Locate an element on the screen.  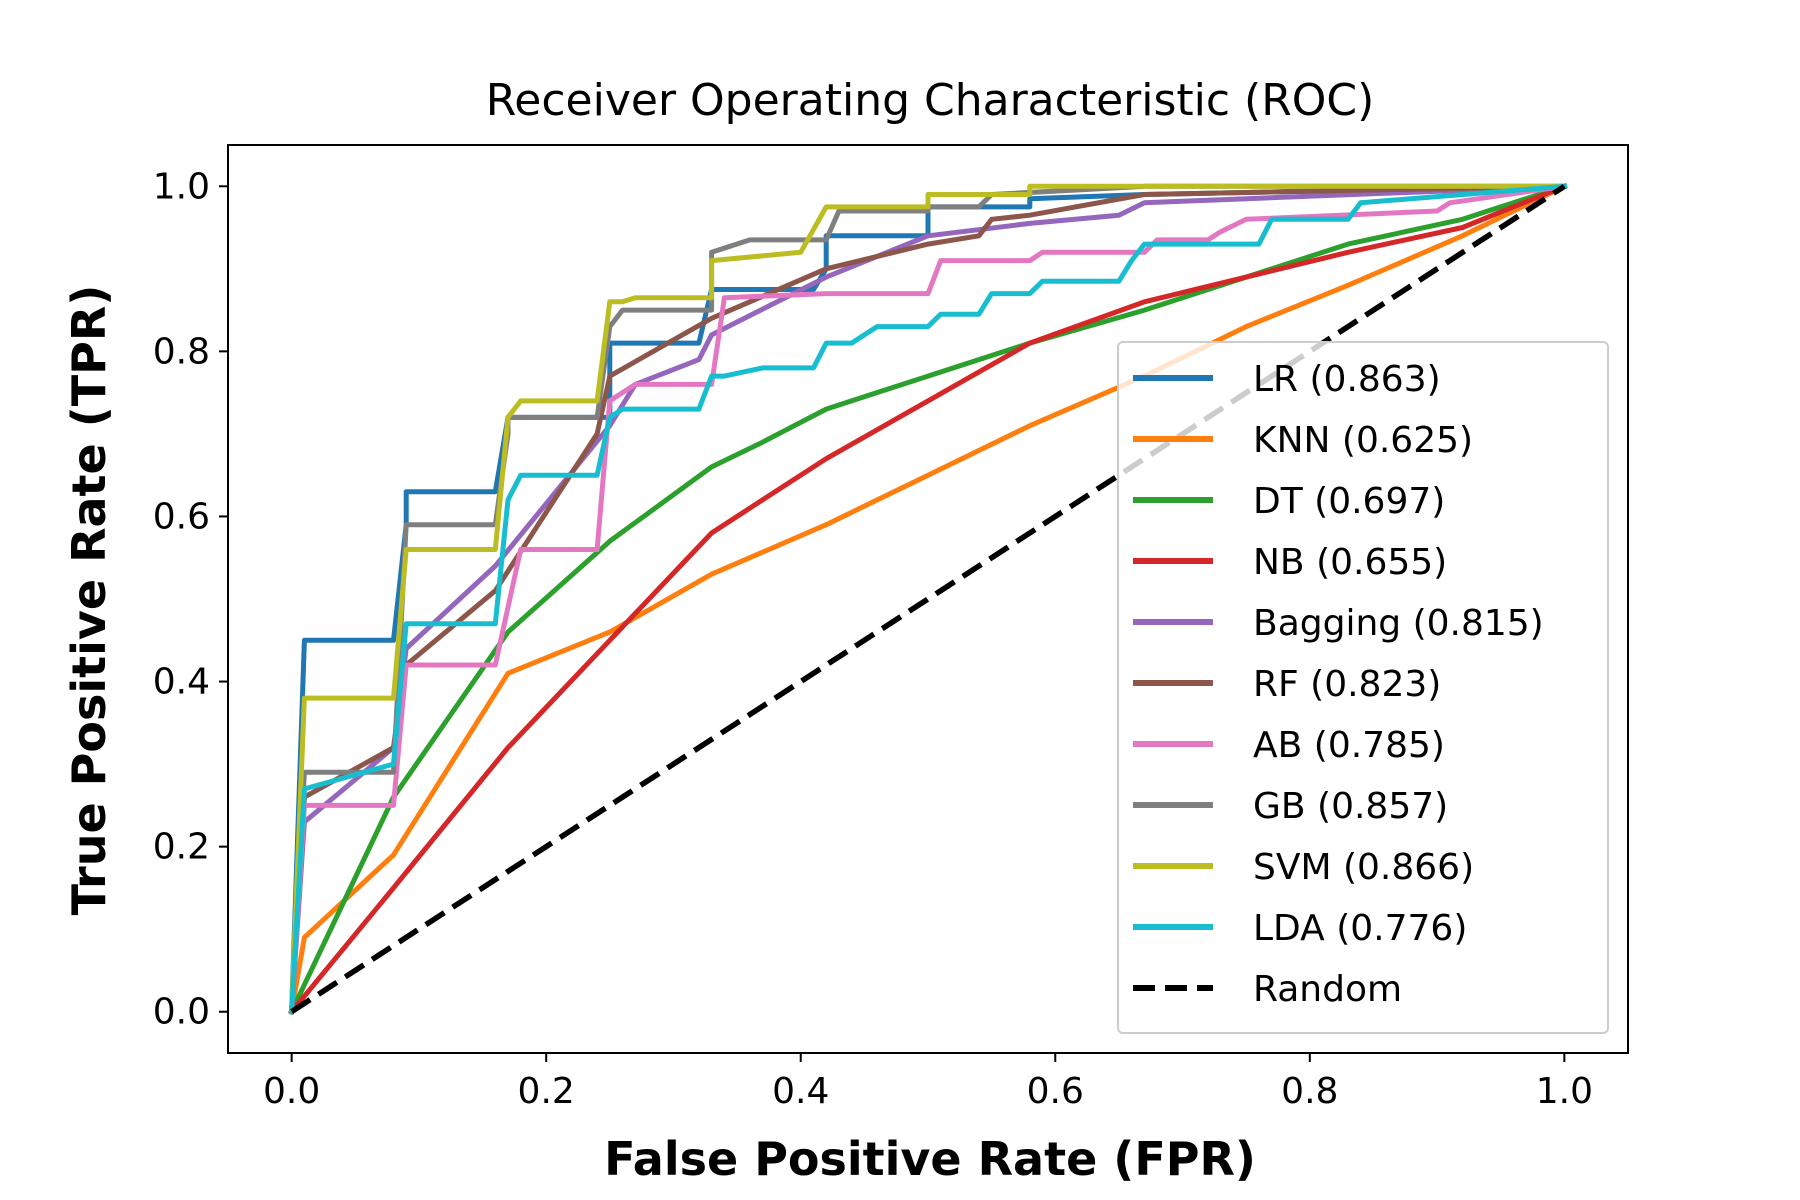
y-tick-label: 1.0 is located at coordinates (181, 186).